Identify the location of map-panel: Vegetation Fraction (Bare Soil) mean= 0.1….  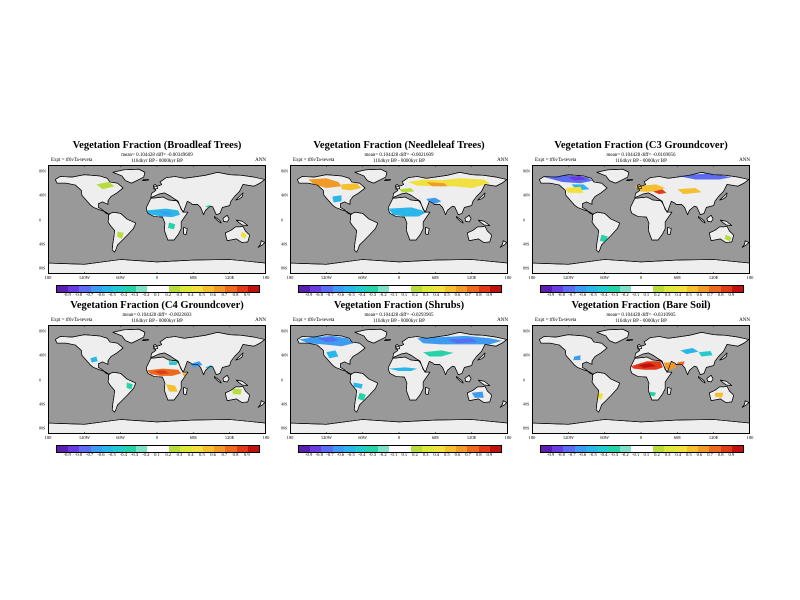
(638, 387).